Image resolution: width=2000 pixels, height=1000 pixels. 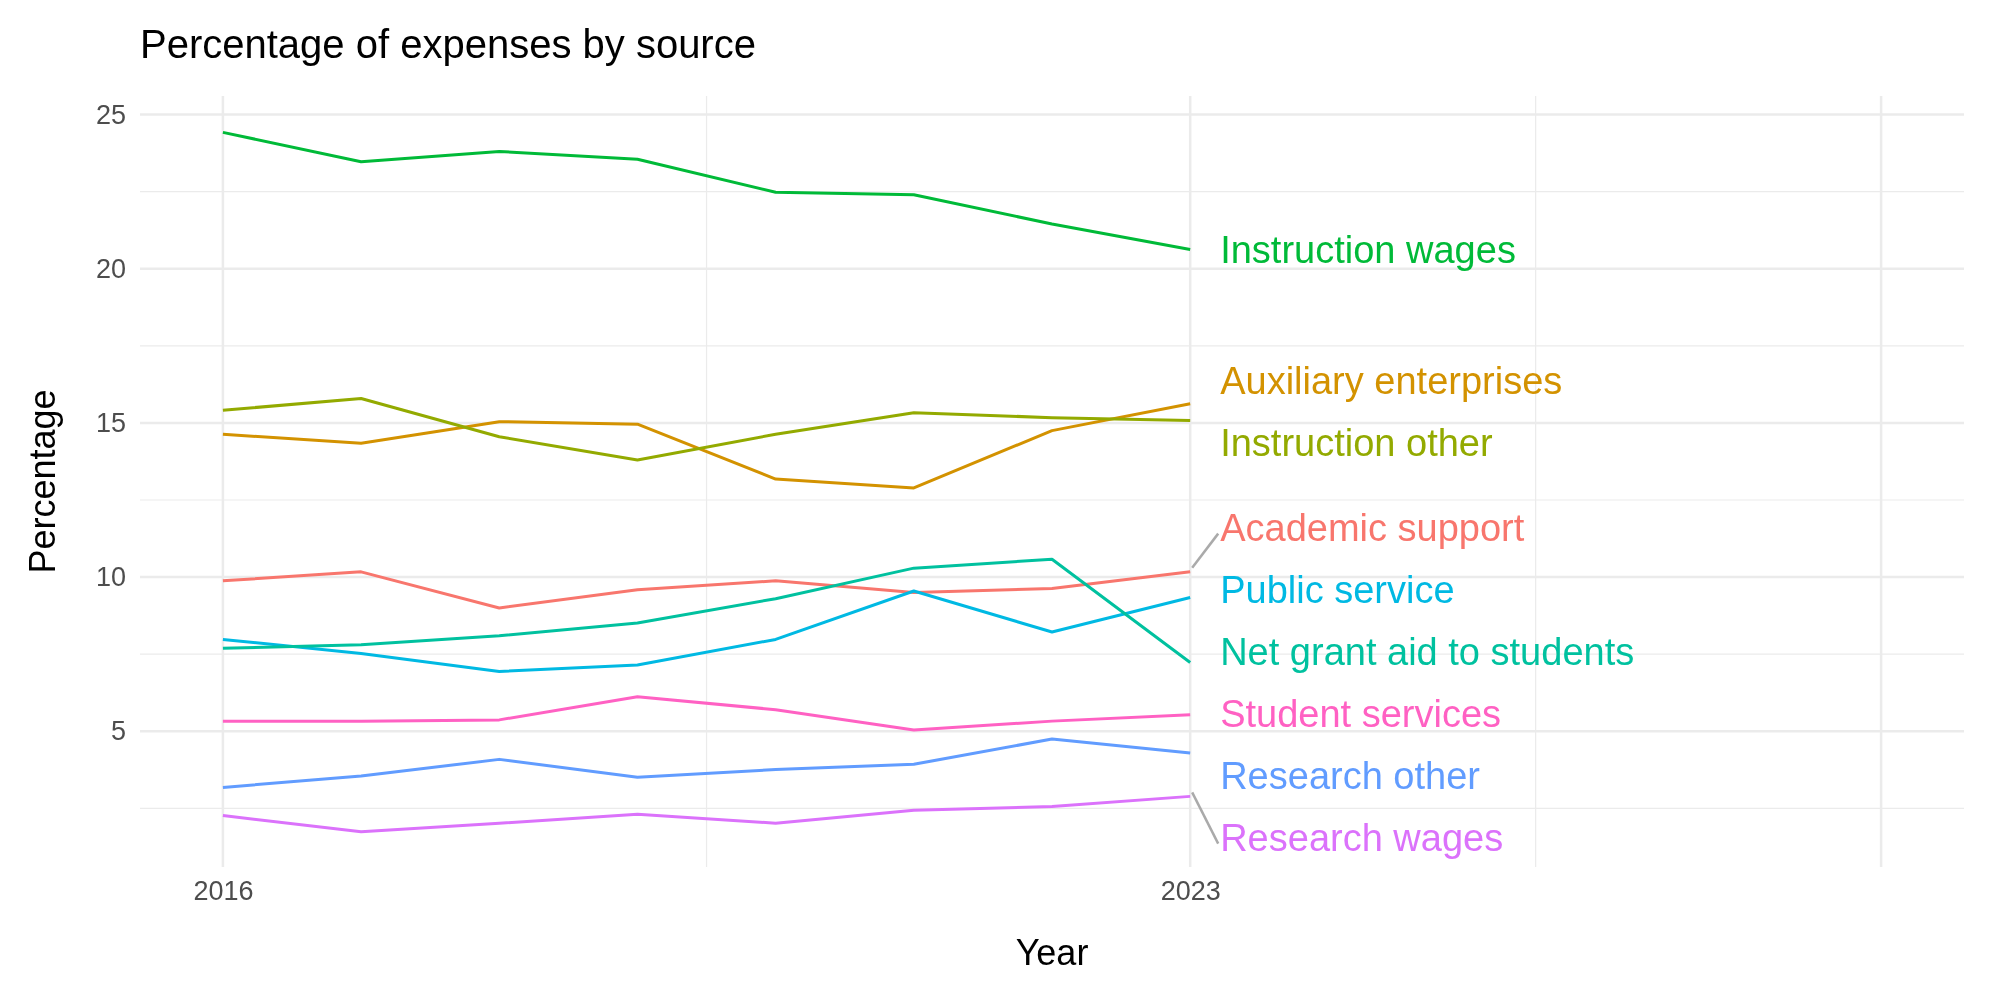 What do you see at coordinates (110, 268) in the screenshot?
I see `y-tick-label: 20` at bounding box center [110, 268].